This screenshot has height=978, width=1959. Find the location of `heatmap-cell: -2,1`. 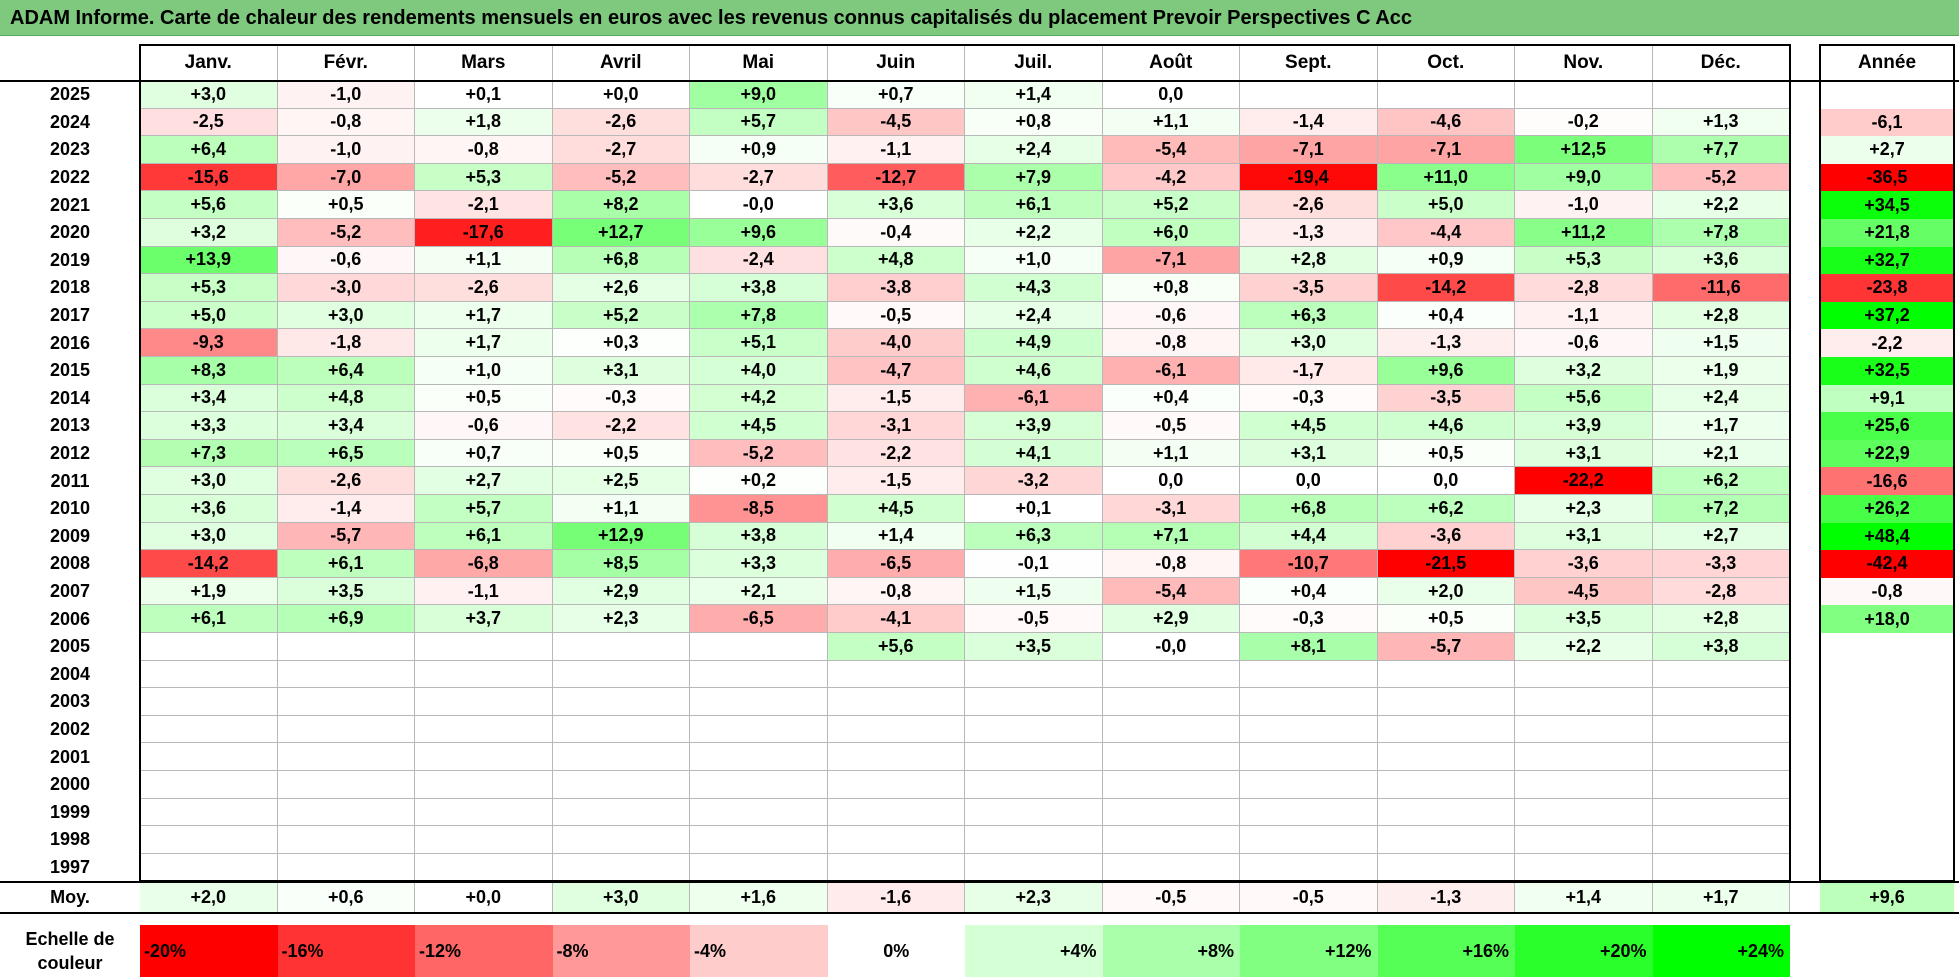

heatmap-cell: -2,1 is located at coordinates (484, 205).